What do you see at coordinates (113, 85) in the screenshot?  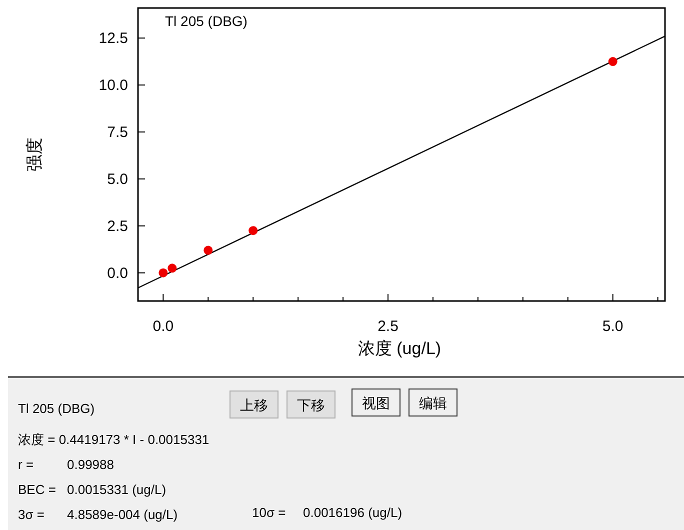 I see `y-tick-label: 10.0` at bounding box center [113, 85].